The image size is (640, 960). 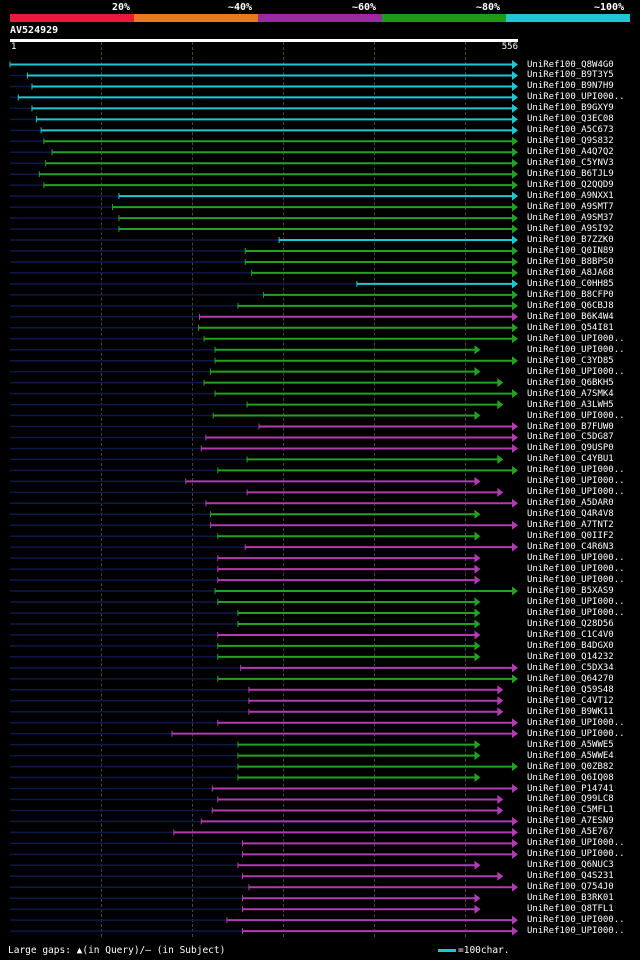 I want to click on hit-label: UniRef100_Q9USP0, so click(x=570, y=448).